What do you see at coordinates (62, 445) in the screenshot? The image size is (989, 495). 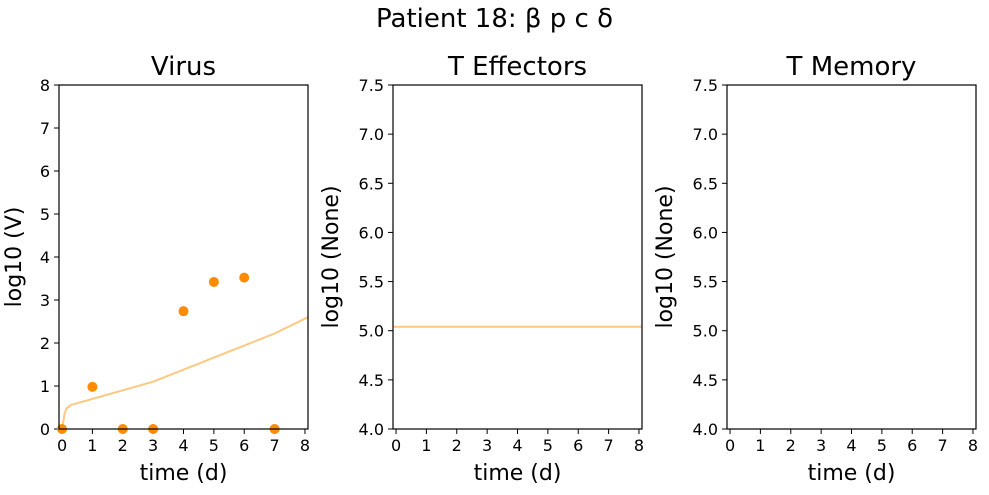 I see `panel-1-xtick-label: 0` at bounding box center [62, 445].